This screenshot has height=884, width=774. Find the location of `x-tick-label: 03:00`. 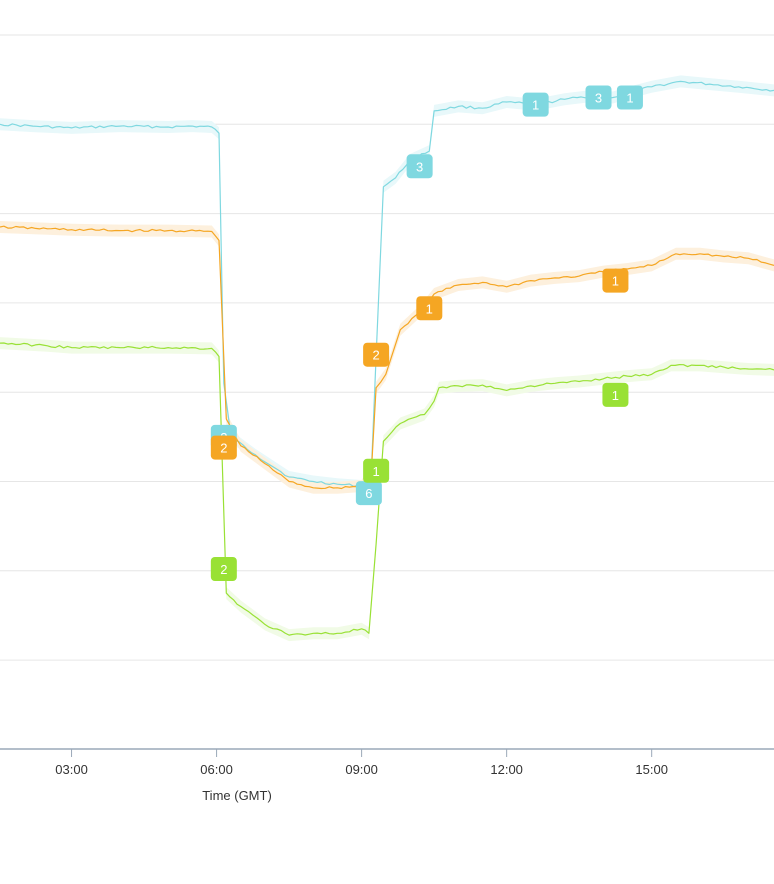

x-tick-label: 03:00 is located at coordinates (71, 769).